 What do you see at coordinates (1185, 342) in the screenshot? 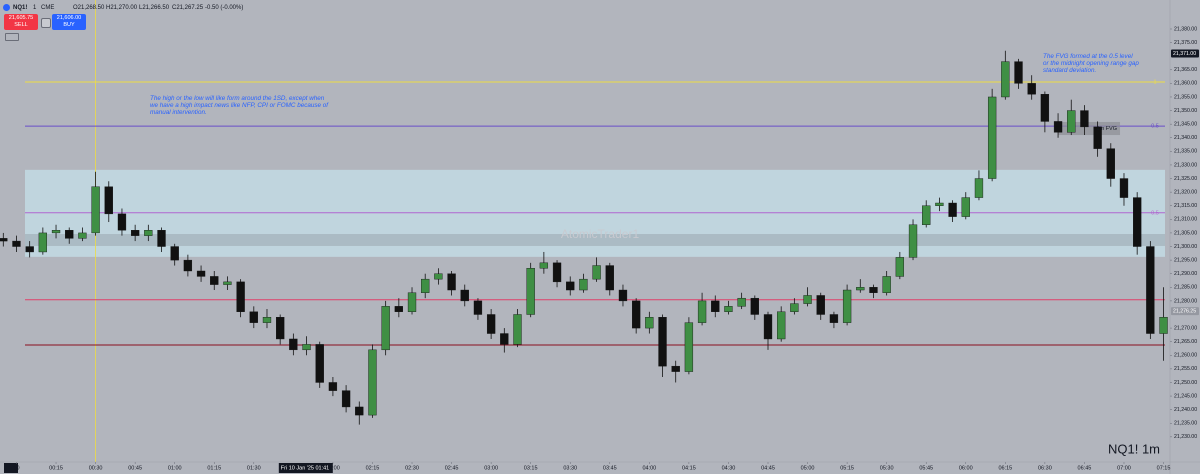
I see `y-tick-label: 21,265.00` at bounding box center [1185, 342].